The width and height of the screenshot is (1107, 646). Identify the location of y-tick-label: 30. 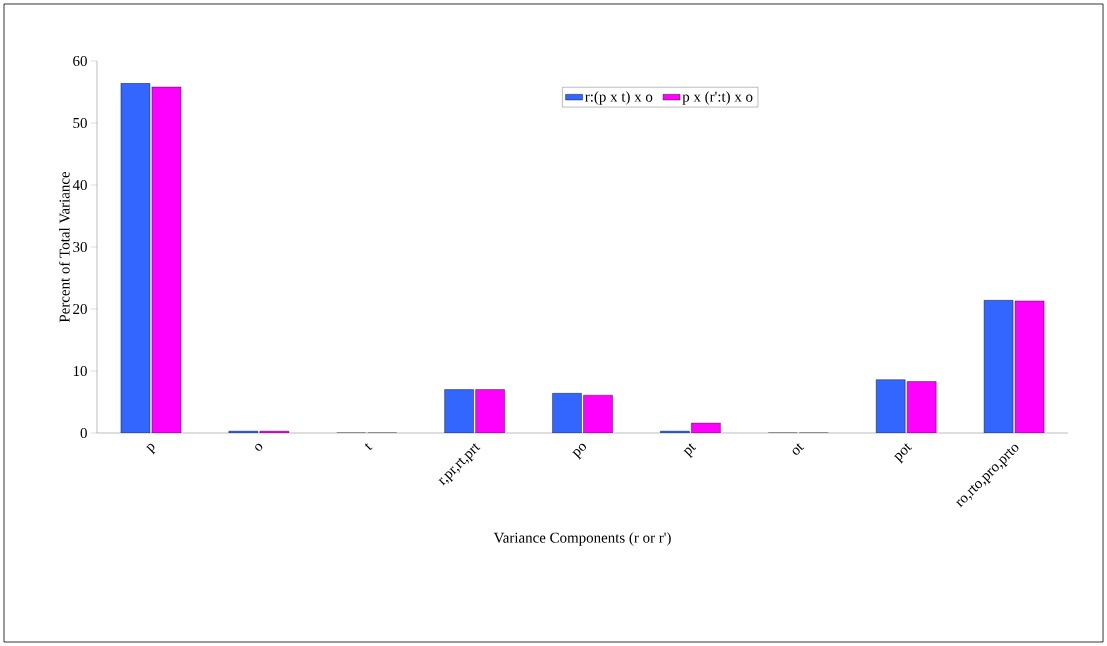
(80, 247).